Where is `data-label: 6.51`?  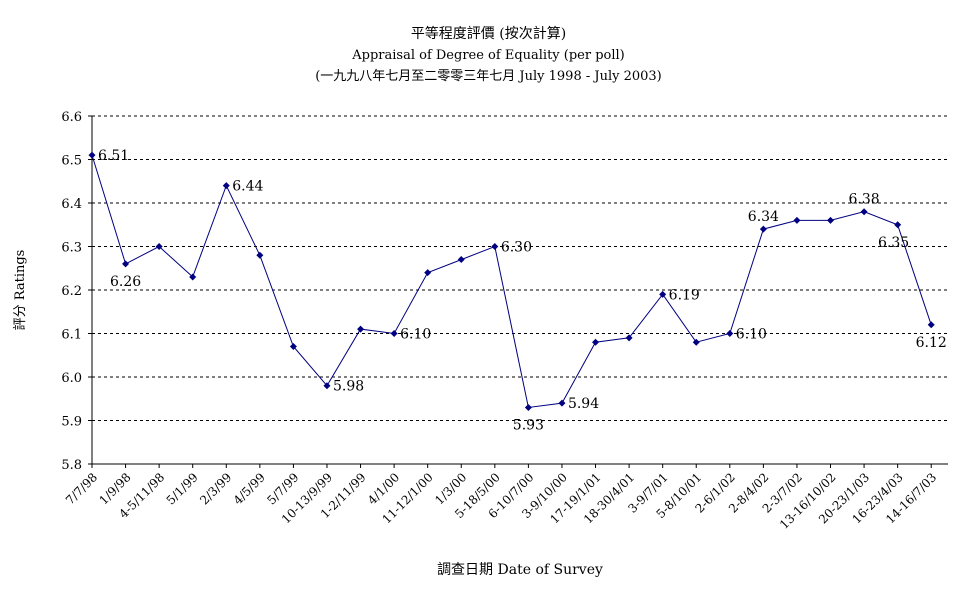
data-label: 6.51 is located at coordinates (113, 156).